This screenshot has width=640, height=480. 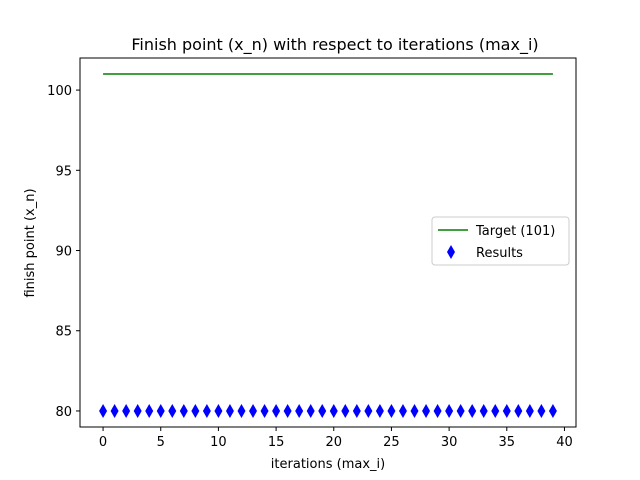 I want to click on x-tick-label: 5, so click(x=161, y=442).